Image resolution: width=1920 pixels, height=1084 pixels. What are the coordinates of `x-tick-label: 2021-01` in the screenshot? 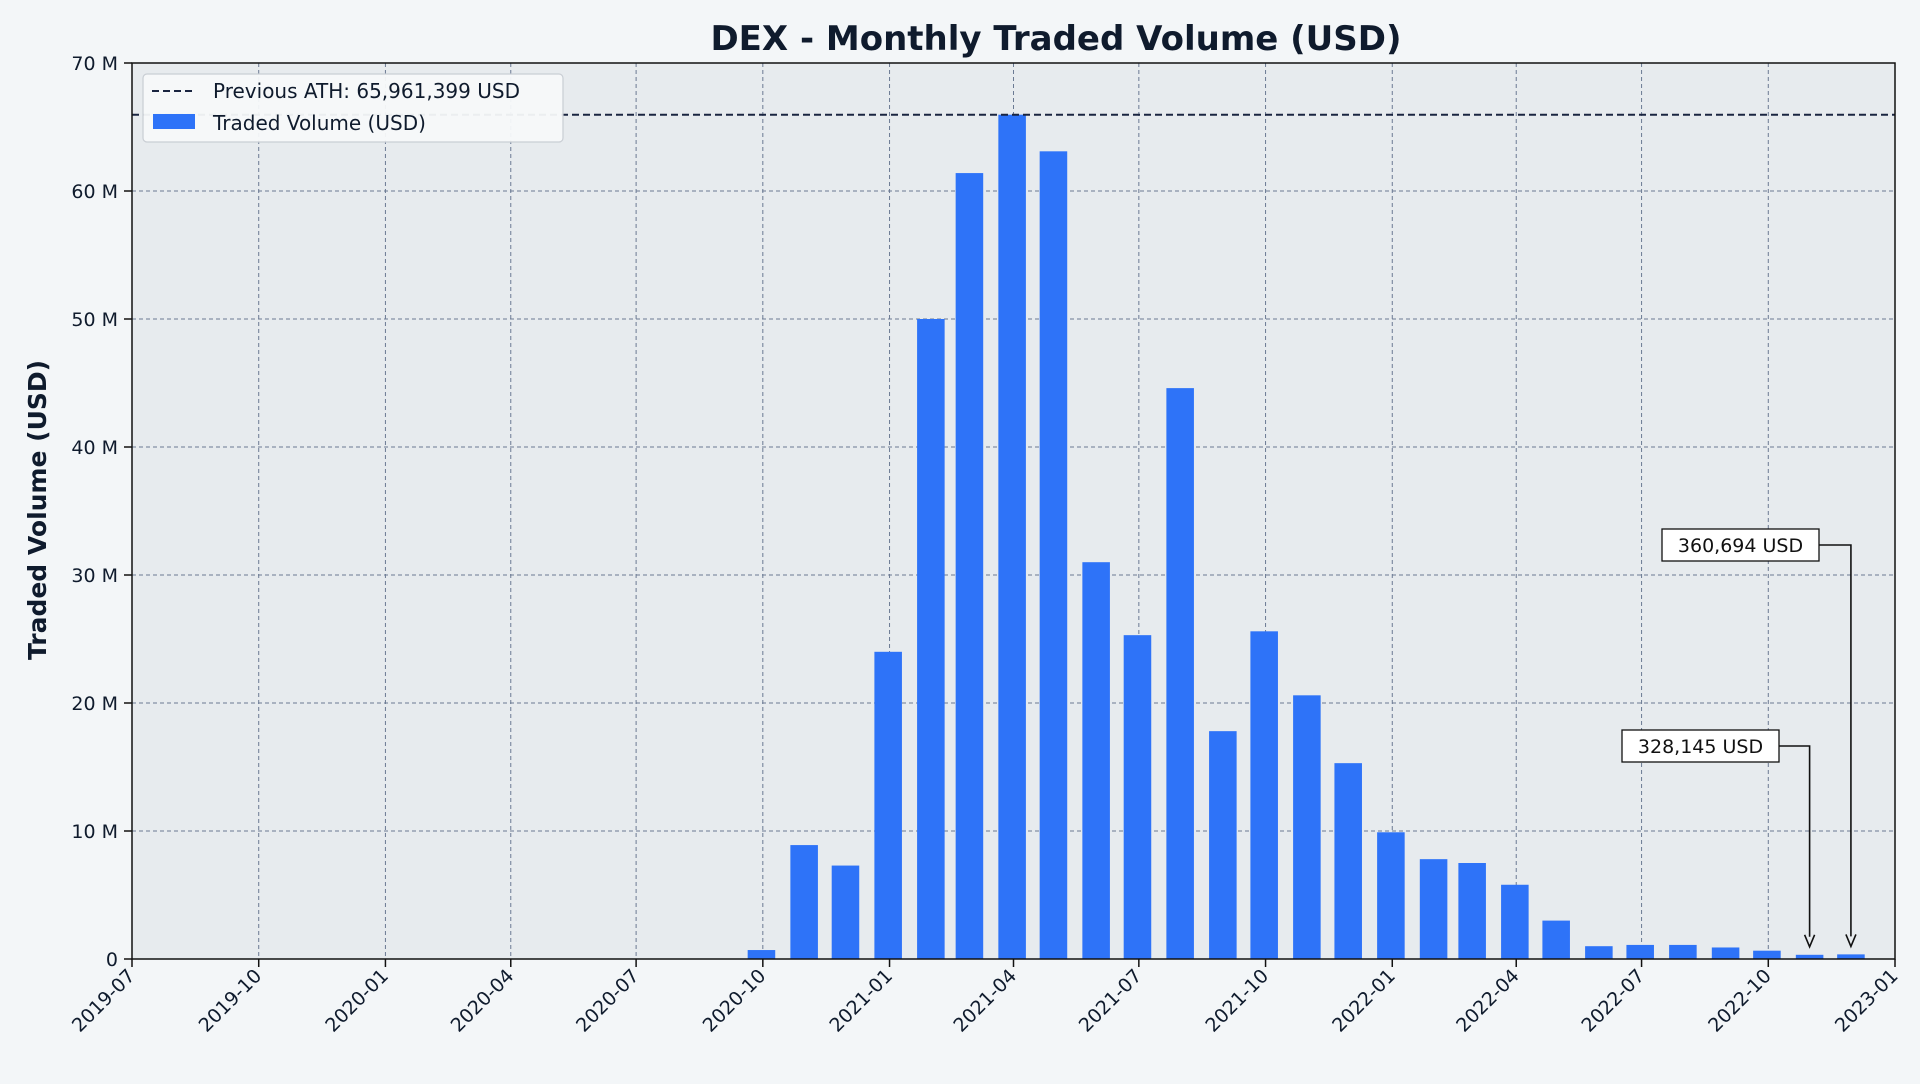 It's located at (861, 1001).